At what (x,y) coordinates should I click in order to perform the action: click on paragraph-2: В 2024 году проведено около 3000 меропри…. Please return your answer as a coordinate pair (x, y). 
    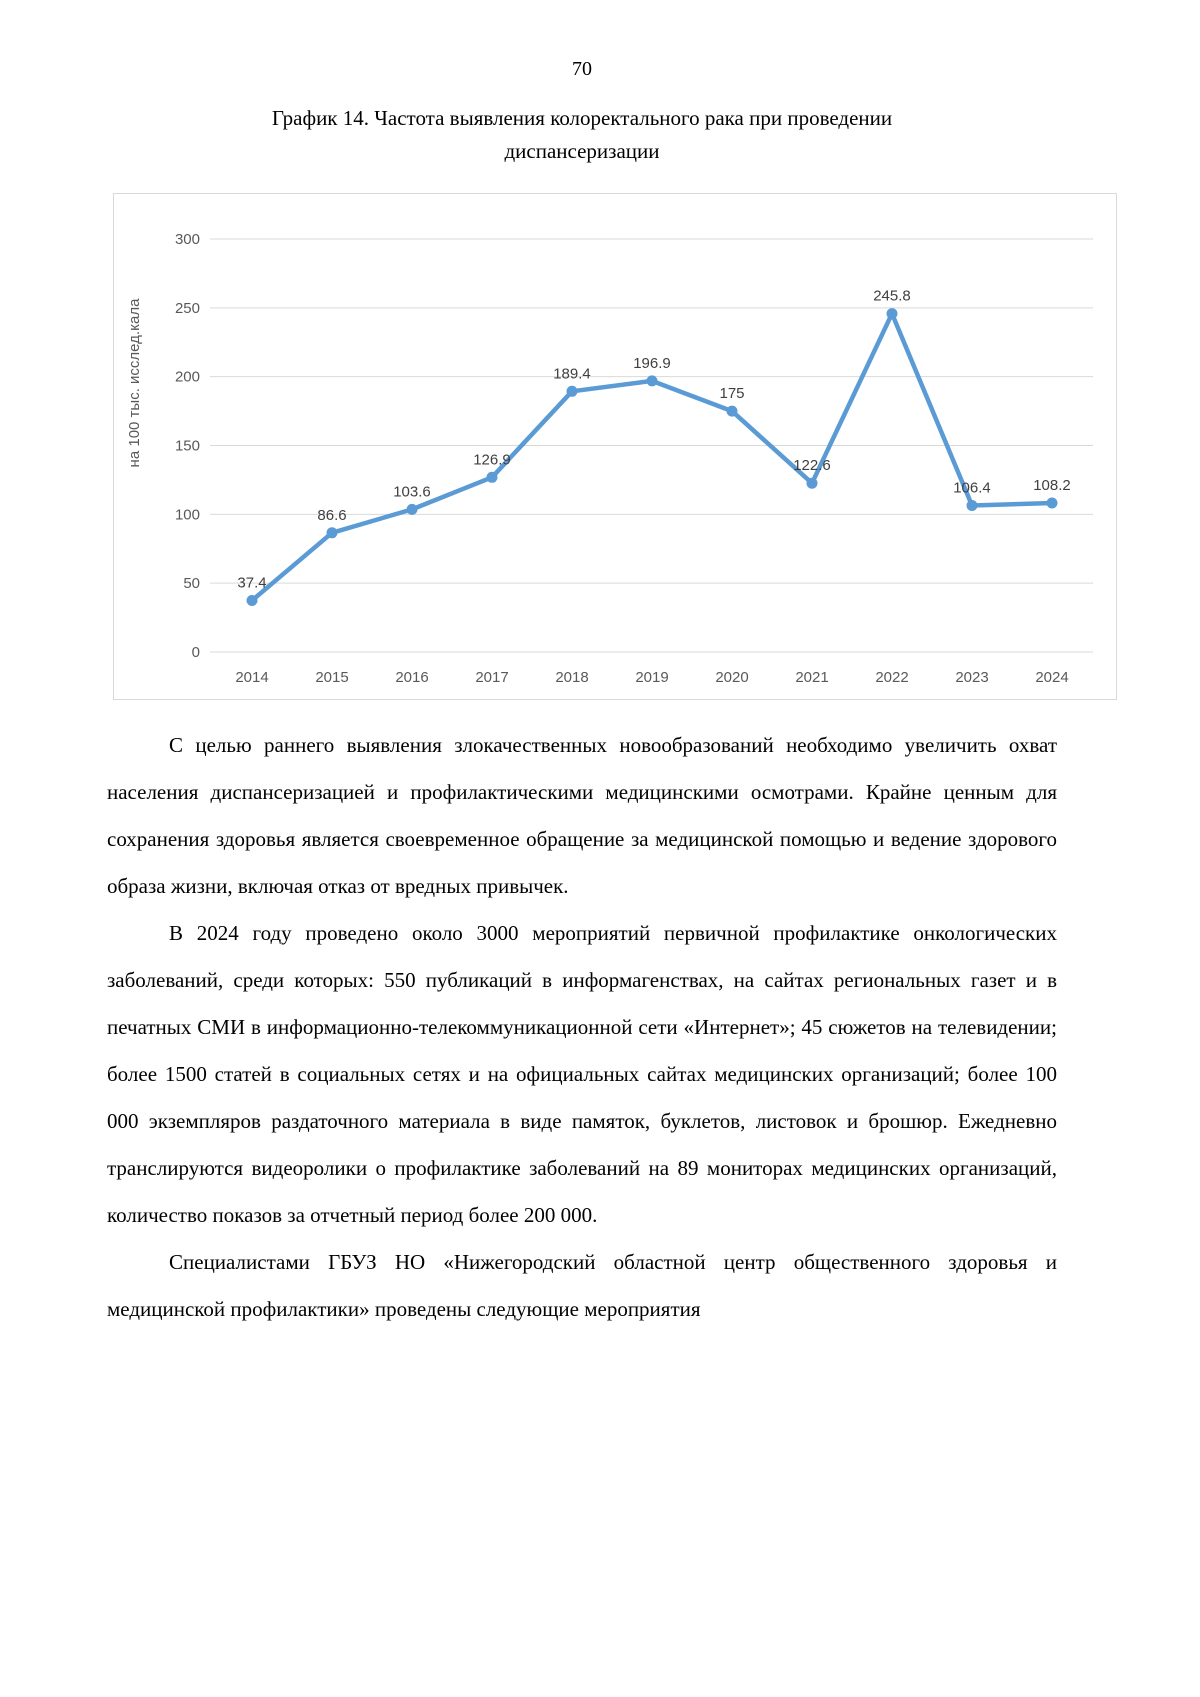
    Looking at the image, I should click on (582, 1074).